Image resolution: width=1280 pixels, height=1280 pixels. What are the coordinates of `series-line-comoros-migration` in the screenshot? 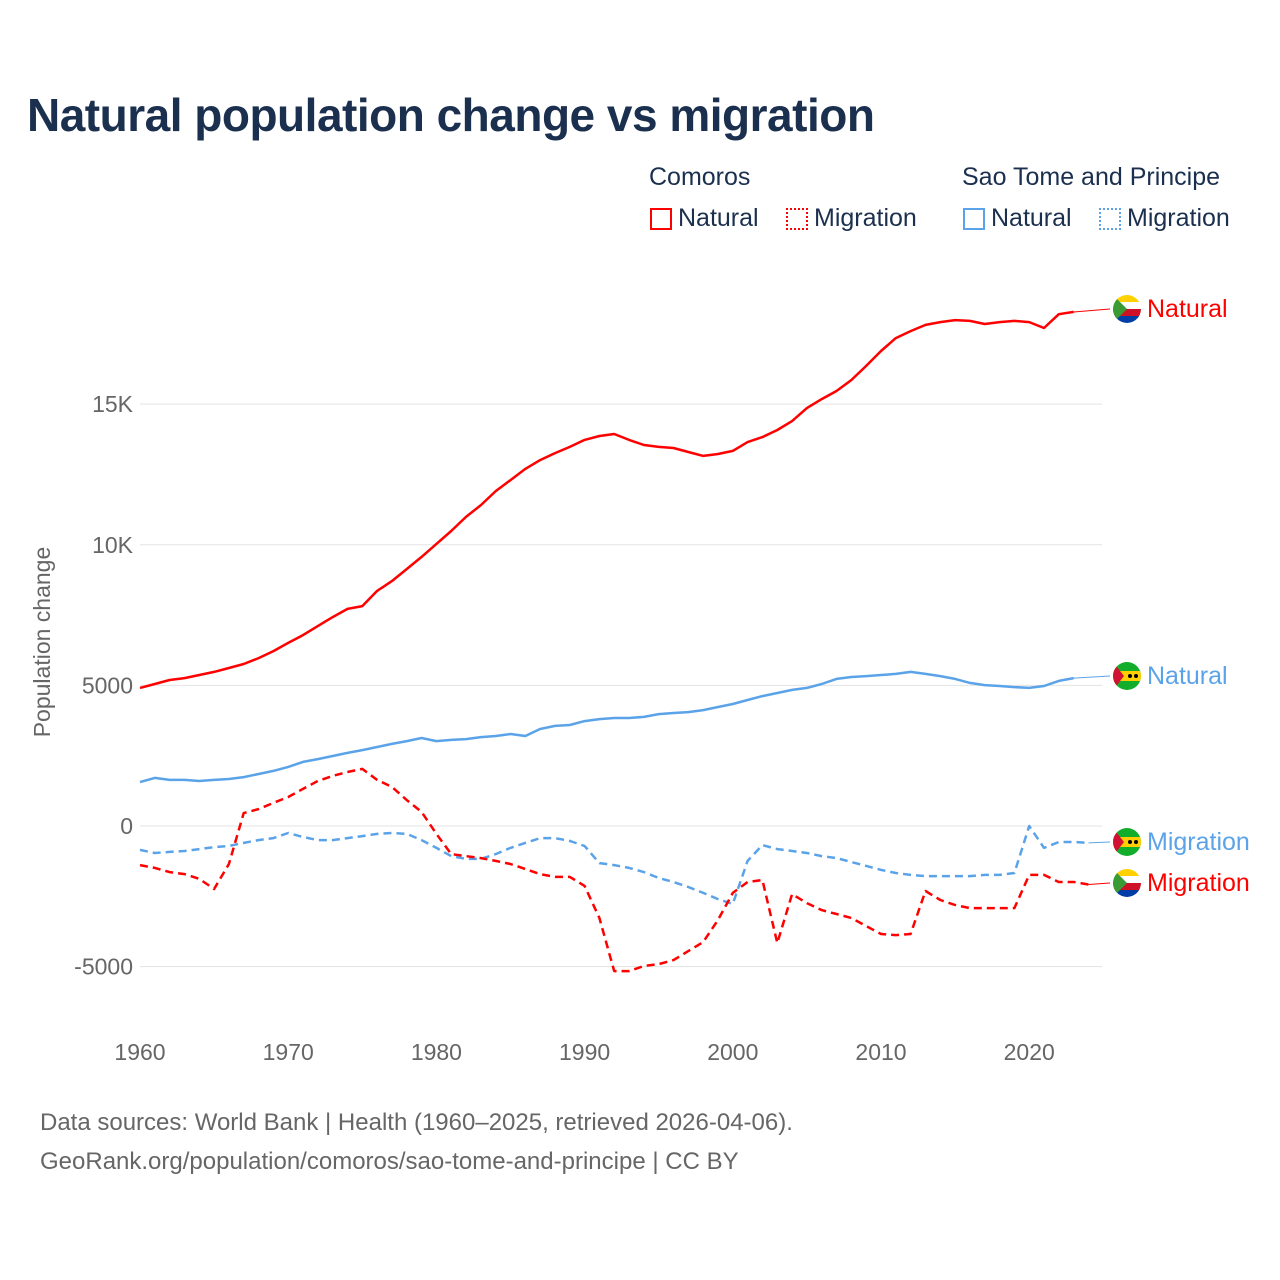 It's located at (614, 870).